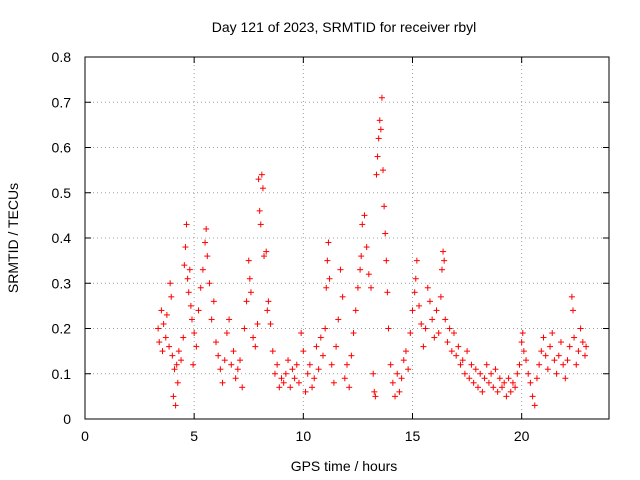  What do you see at coordinates (304, 436) in the screenshot?
I see `x-tick-label: 10` at bounding box center [304, 436].